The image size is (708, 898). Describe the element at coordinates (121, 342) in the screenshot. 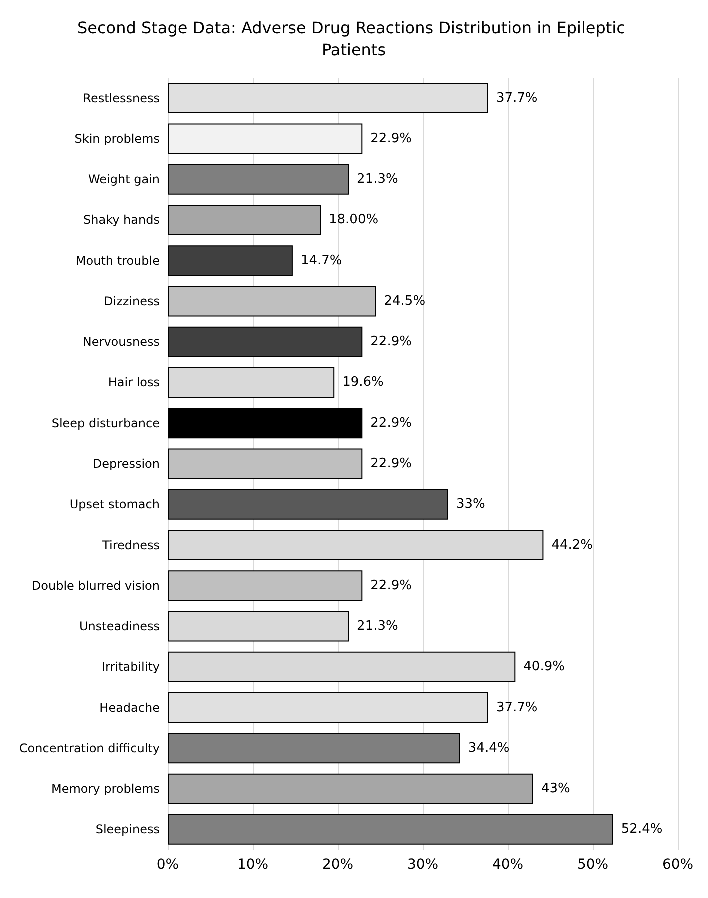

I see `y-tick-label: Nervousness` at that location.